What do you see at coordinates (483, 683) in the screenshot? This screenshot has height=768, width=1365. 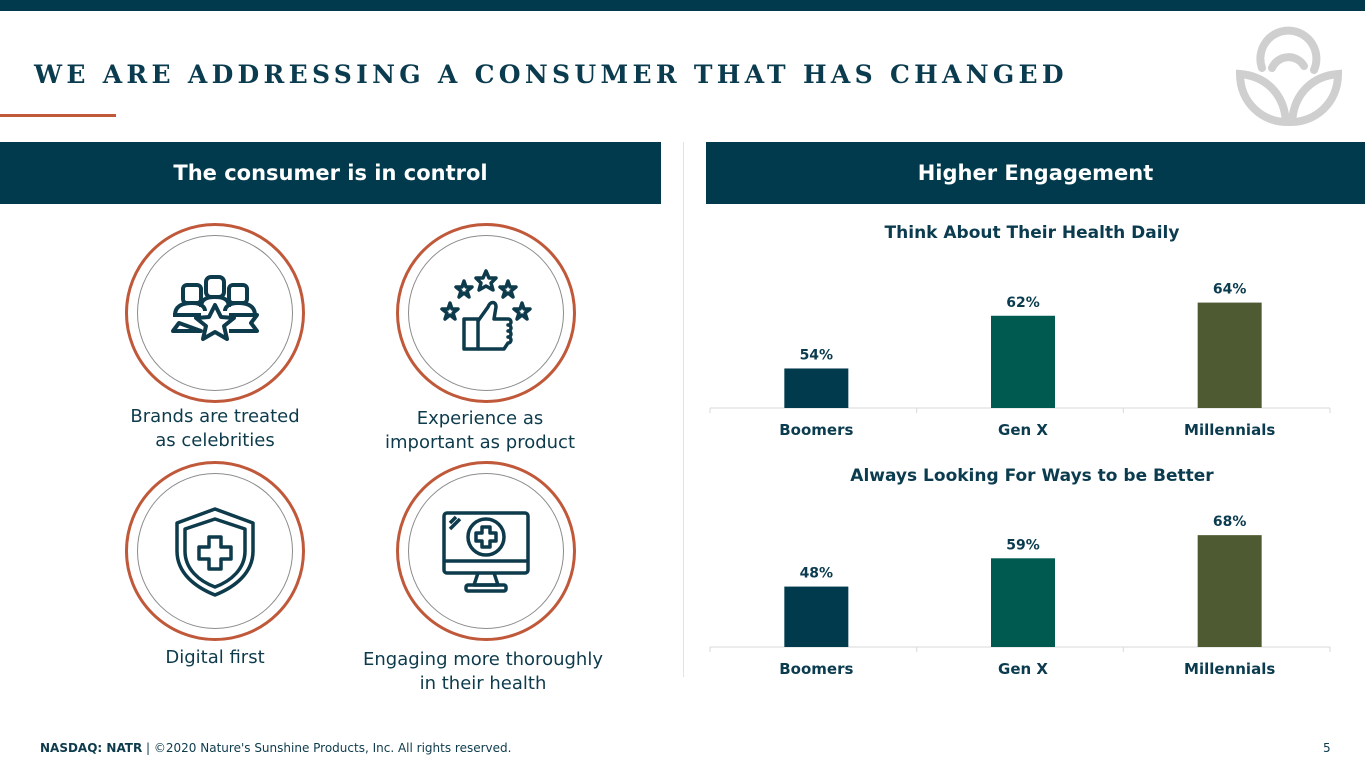 I see `caption-line-2: in their health` at bounding box center [483, 683].